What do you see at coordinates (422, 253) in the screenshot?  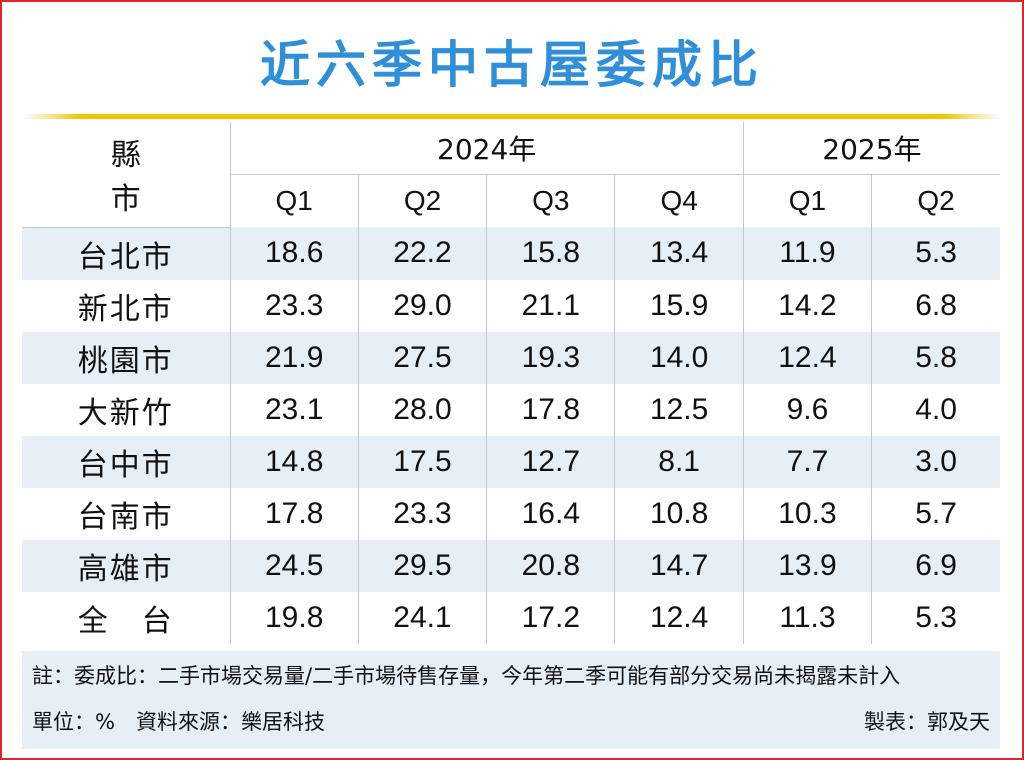 I see `value-cell: 22.2` at bounding box center [422, 253].